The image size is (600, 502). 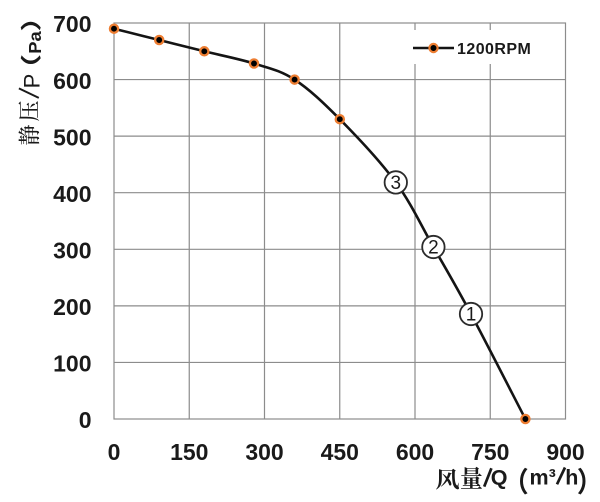 I want to click on svg-text: 450, so click(x=340, y=452).